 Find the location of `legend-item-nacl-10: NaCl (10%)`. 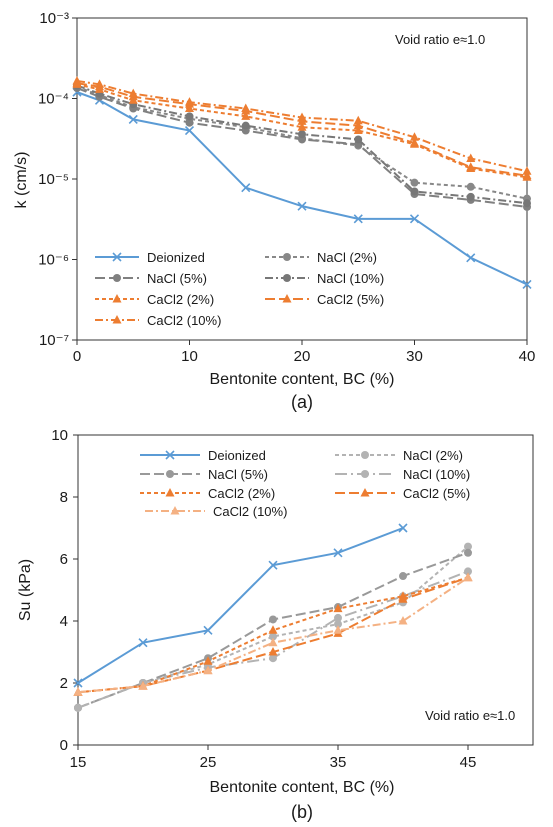

legend-item-nacl-10: NaCl (10%) is located at coordinates (402, 474).